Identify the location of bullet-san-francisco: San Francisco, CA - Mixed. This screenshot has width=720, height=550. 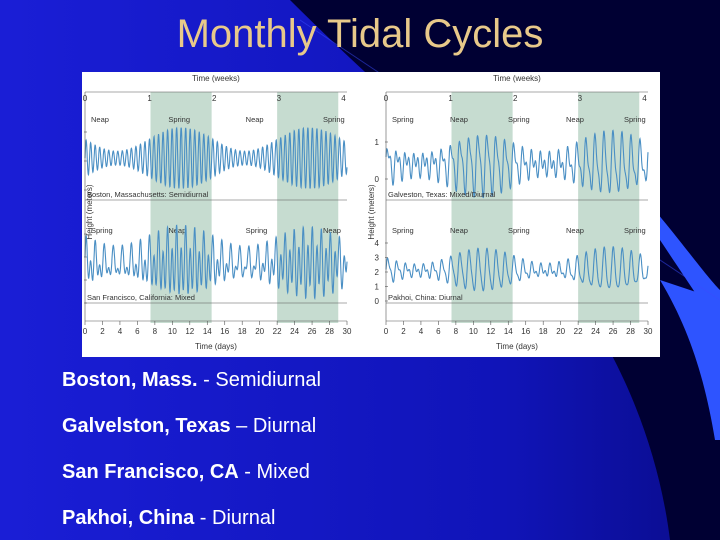
(342, 481).